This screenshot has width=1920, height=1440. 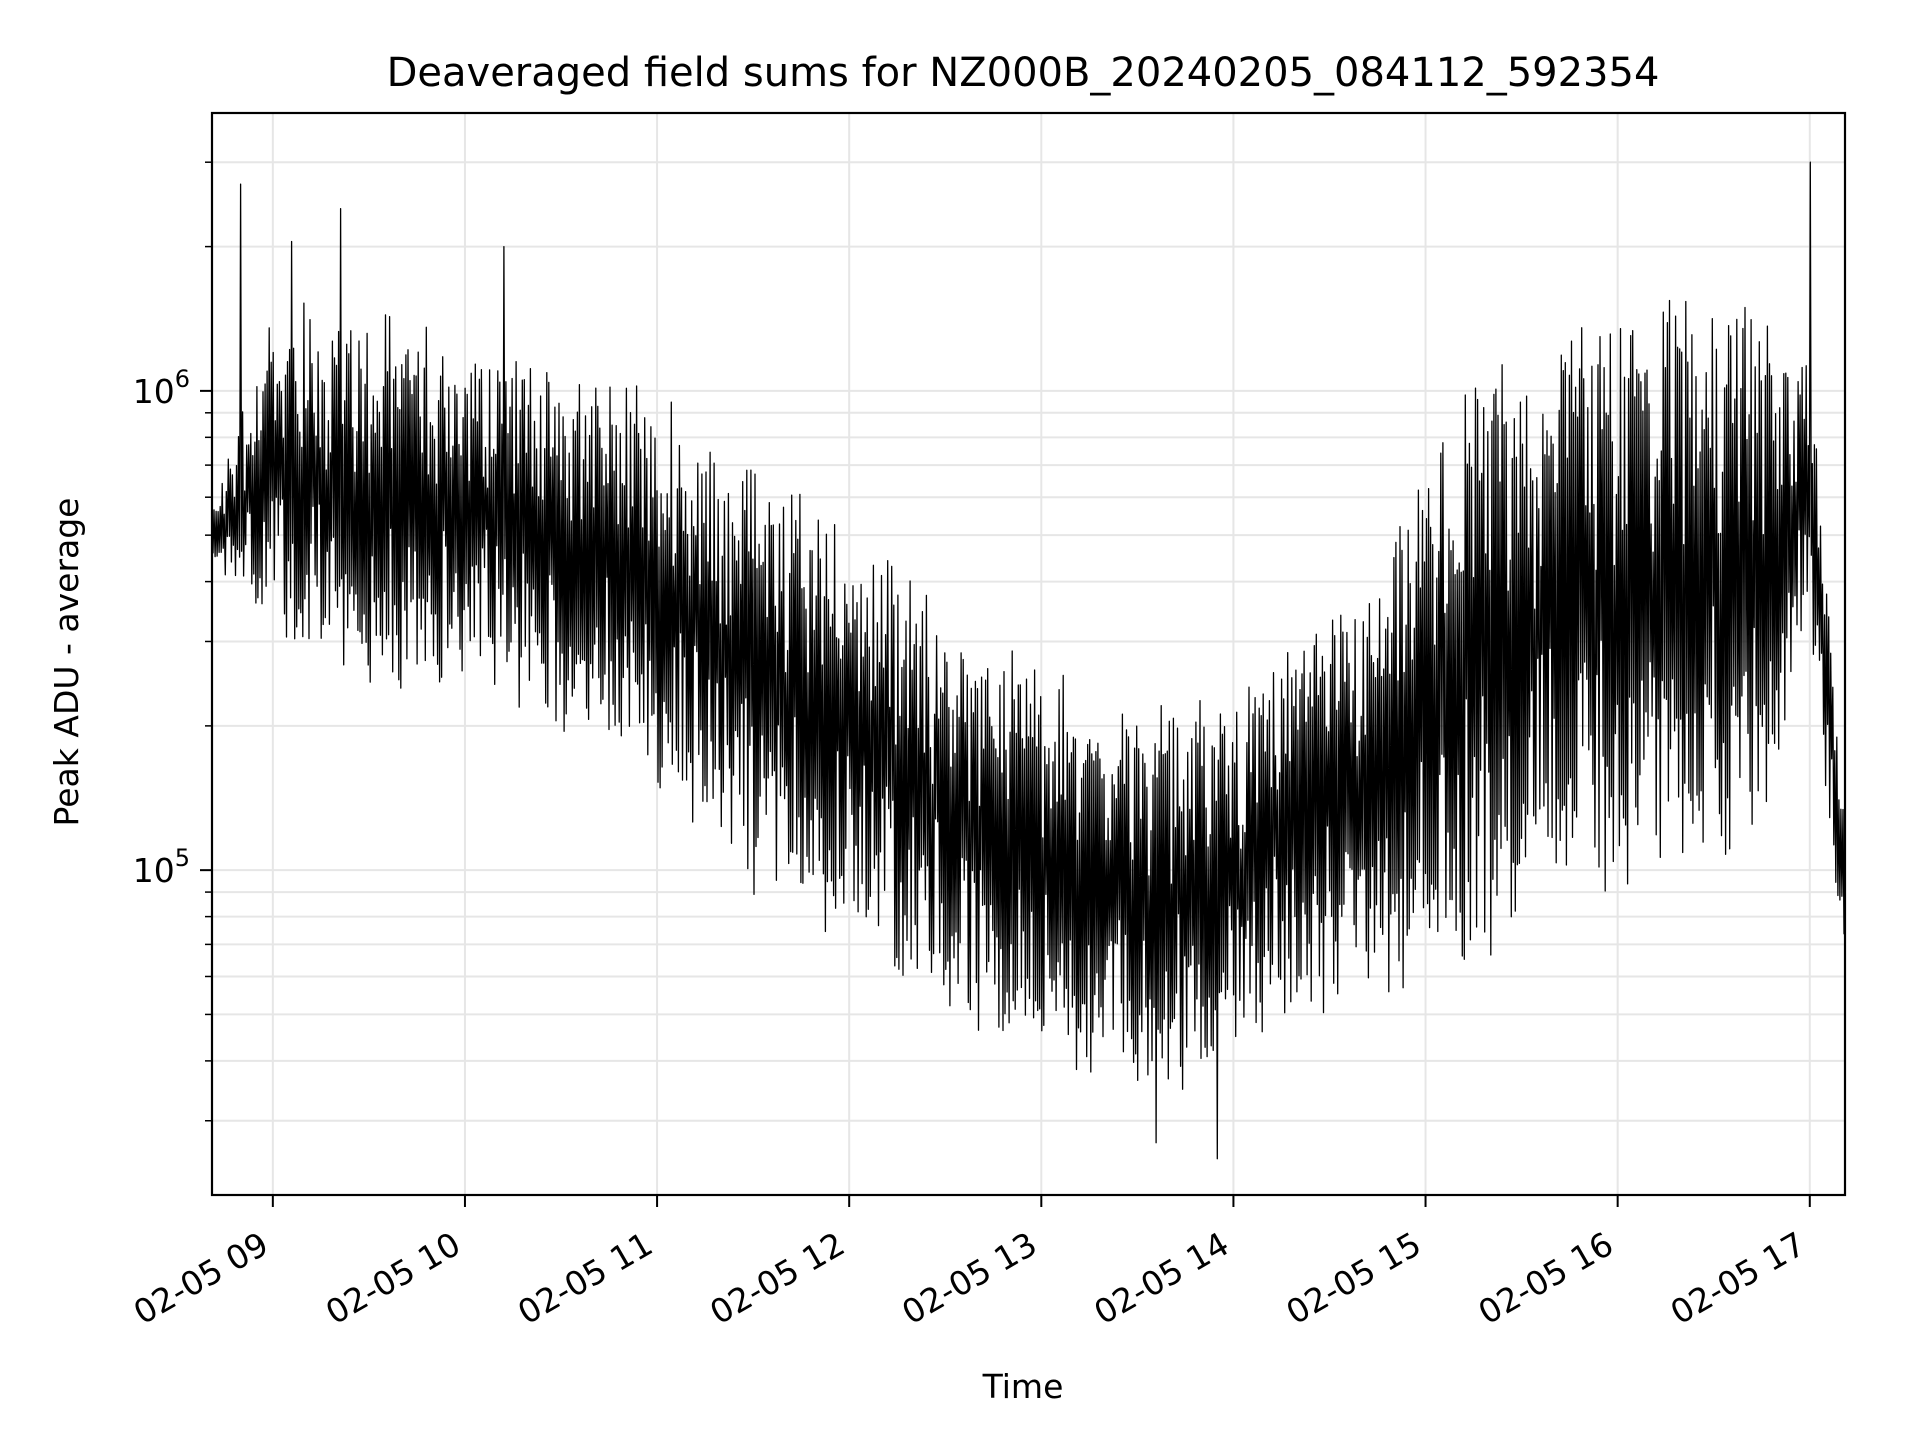 I want to click on y-tick-exponent: 5, so click(x=182, y=858).